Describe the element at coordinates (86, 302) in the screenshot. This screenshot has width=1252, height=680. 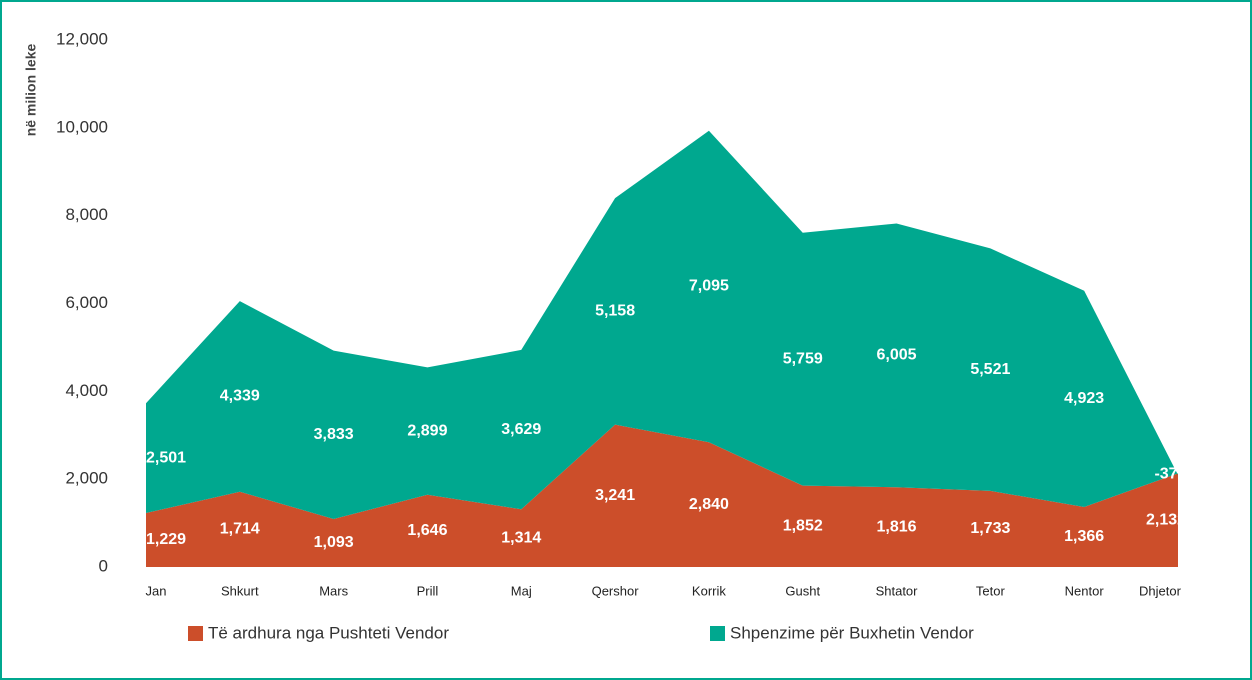
I see `y-tick-label: 6,000` at that location.